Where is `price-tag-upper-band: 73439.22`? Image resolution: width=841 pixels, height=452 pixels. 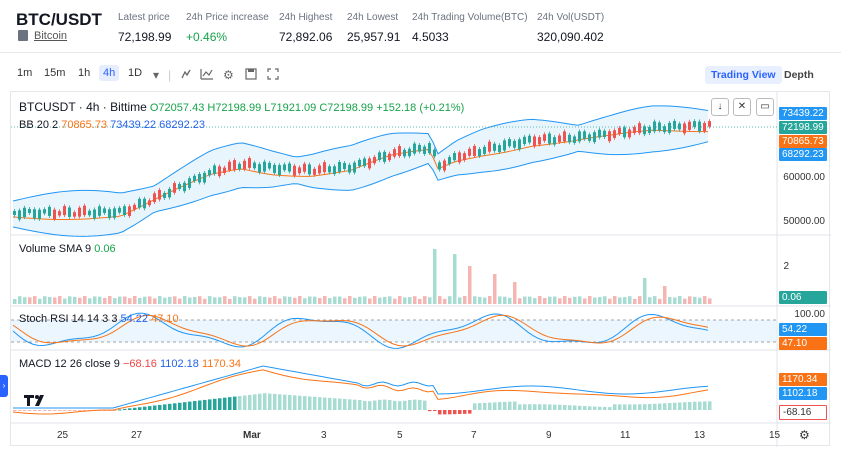 price-tag-upper-band: 73439.22 is located at coordinates (803, 113).